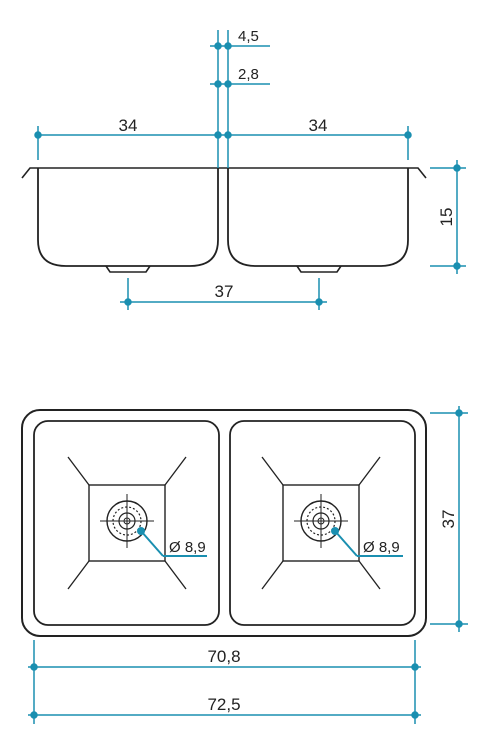  I want to click on dimension-outer-width-label: 72,5, so click(223, 704).